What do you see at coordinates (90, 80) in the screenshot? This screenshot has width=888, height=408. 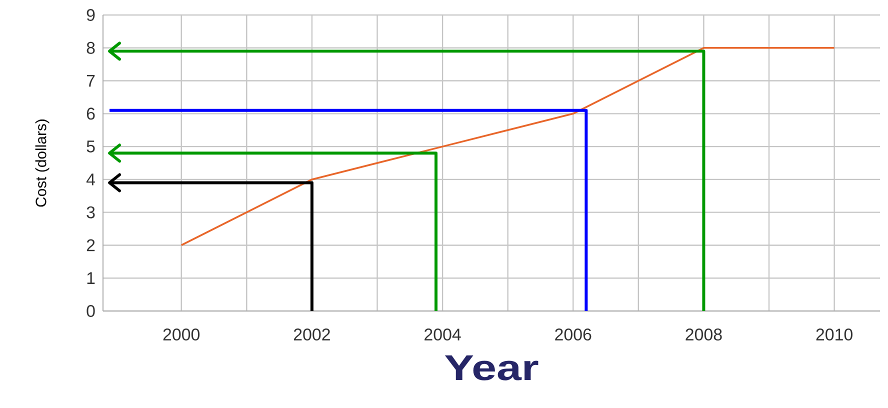 I see `y-tick-label: 7` at bounding box center [90, 80].